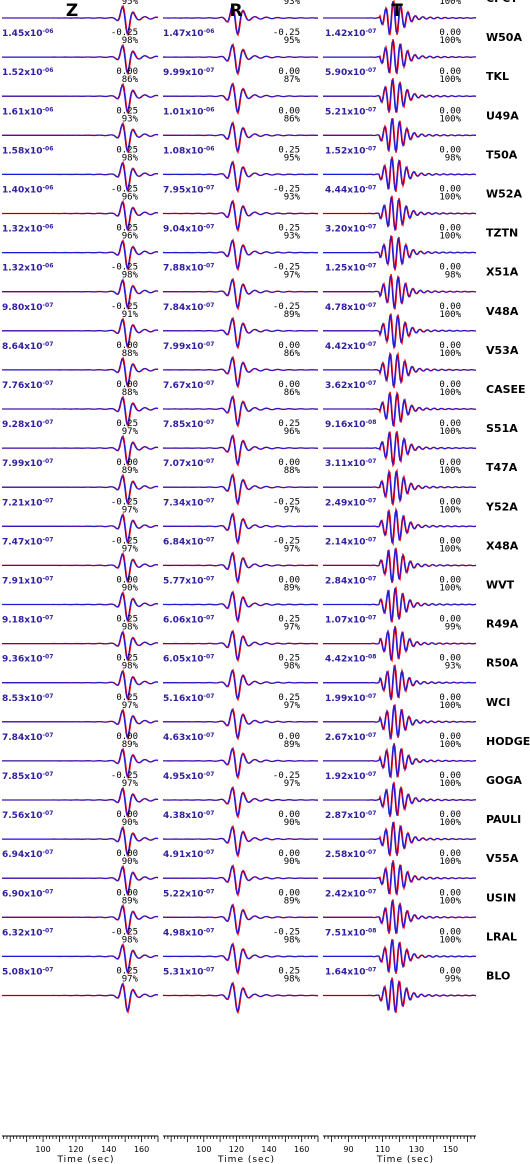 The height and width of the screenshot is (1164, 530). What do you see at coordinates (127, 620) in the screenshot?
I see `time-shift-R49A-Z: 0.25` at bounding box center [127, 620].